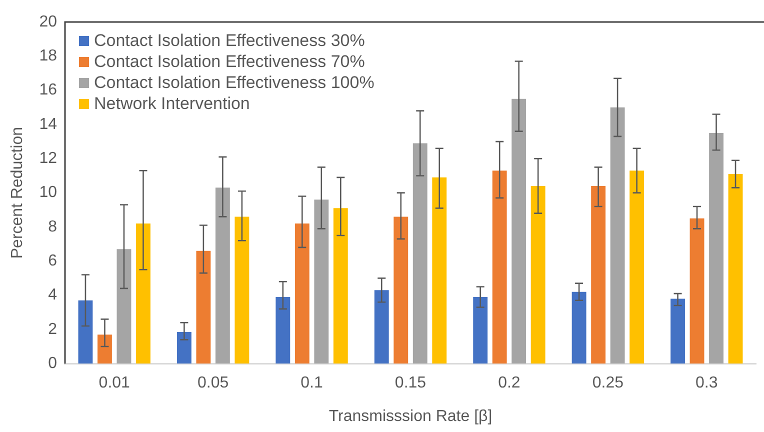 The width and height of the screenshot is (764, 432). Describe the element at coordinates (48, 90) in the screenshot. I see `y-tick-label: 16` at that location.